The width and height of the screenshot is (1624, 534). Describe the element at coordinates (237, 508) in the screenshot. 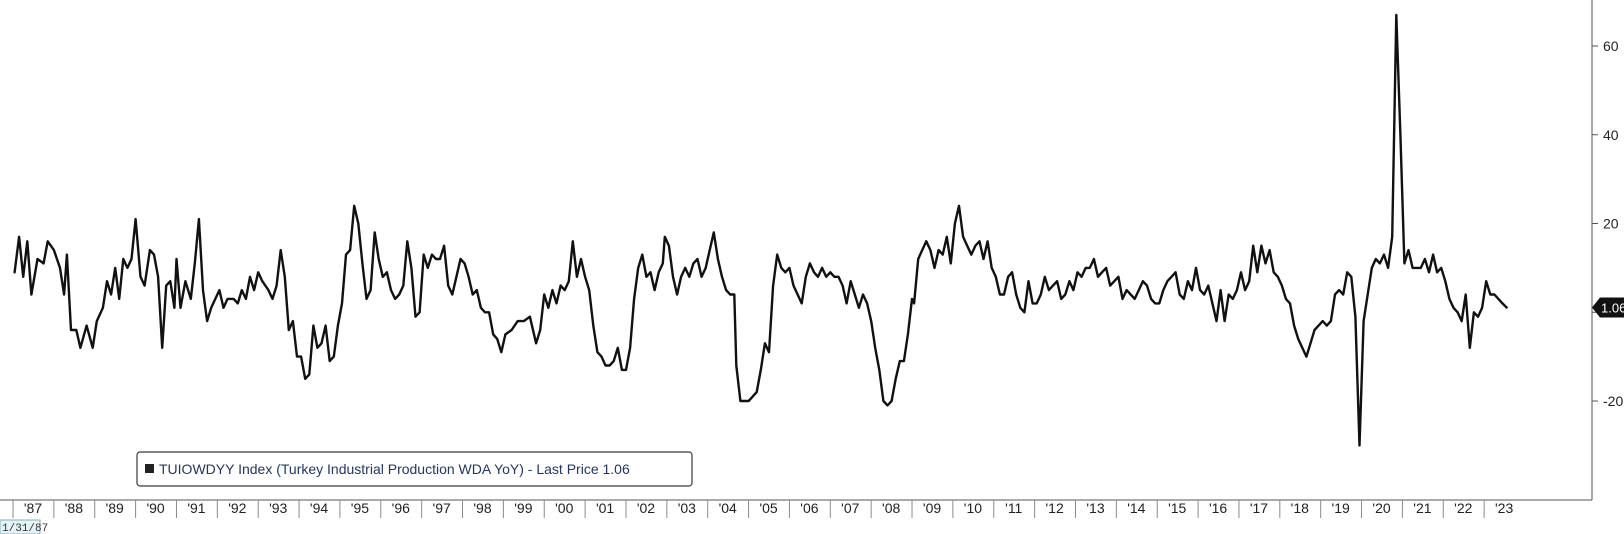

I see `x-tick-label: '92` at that location.